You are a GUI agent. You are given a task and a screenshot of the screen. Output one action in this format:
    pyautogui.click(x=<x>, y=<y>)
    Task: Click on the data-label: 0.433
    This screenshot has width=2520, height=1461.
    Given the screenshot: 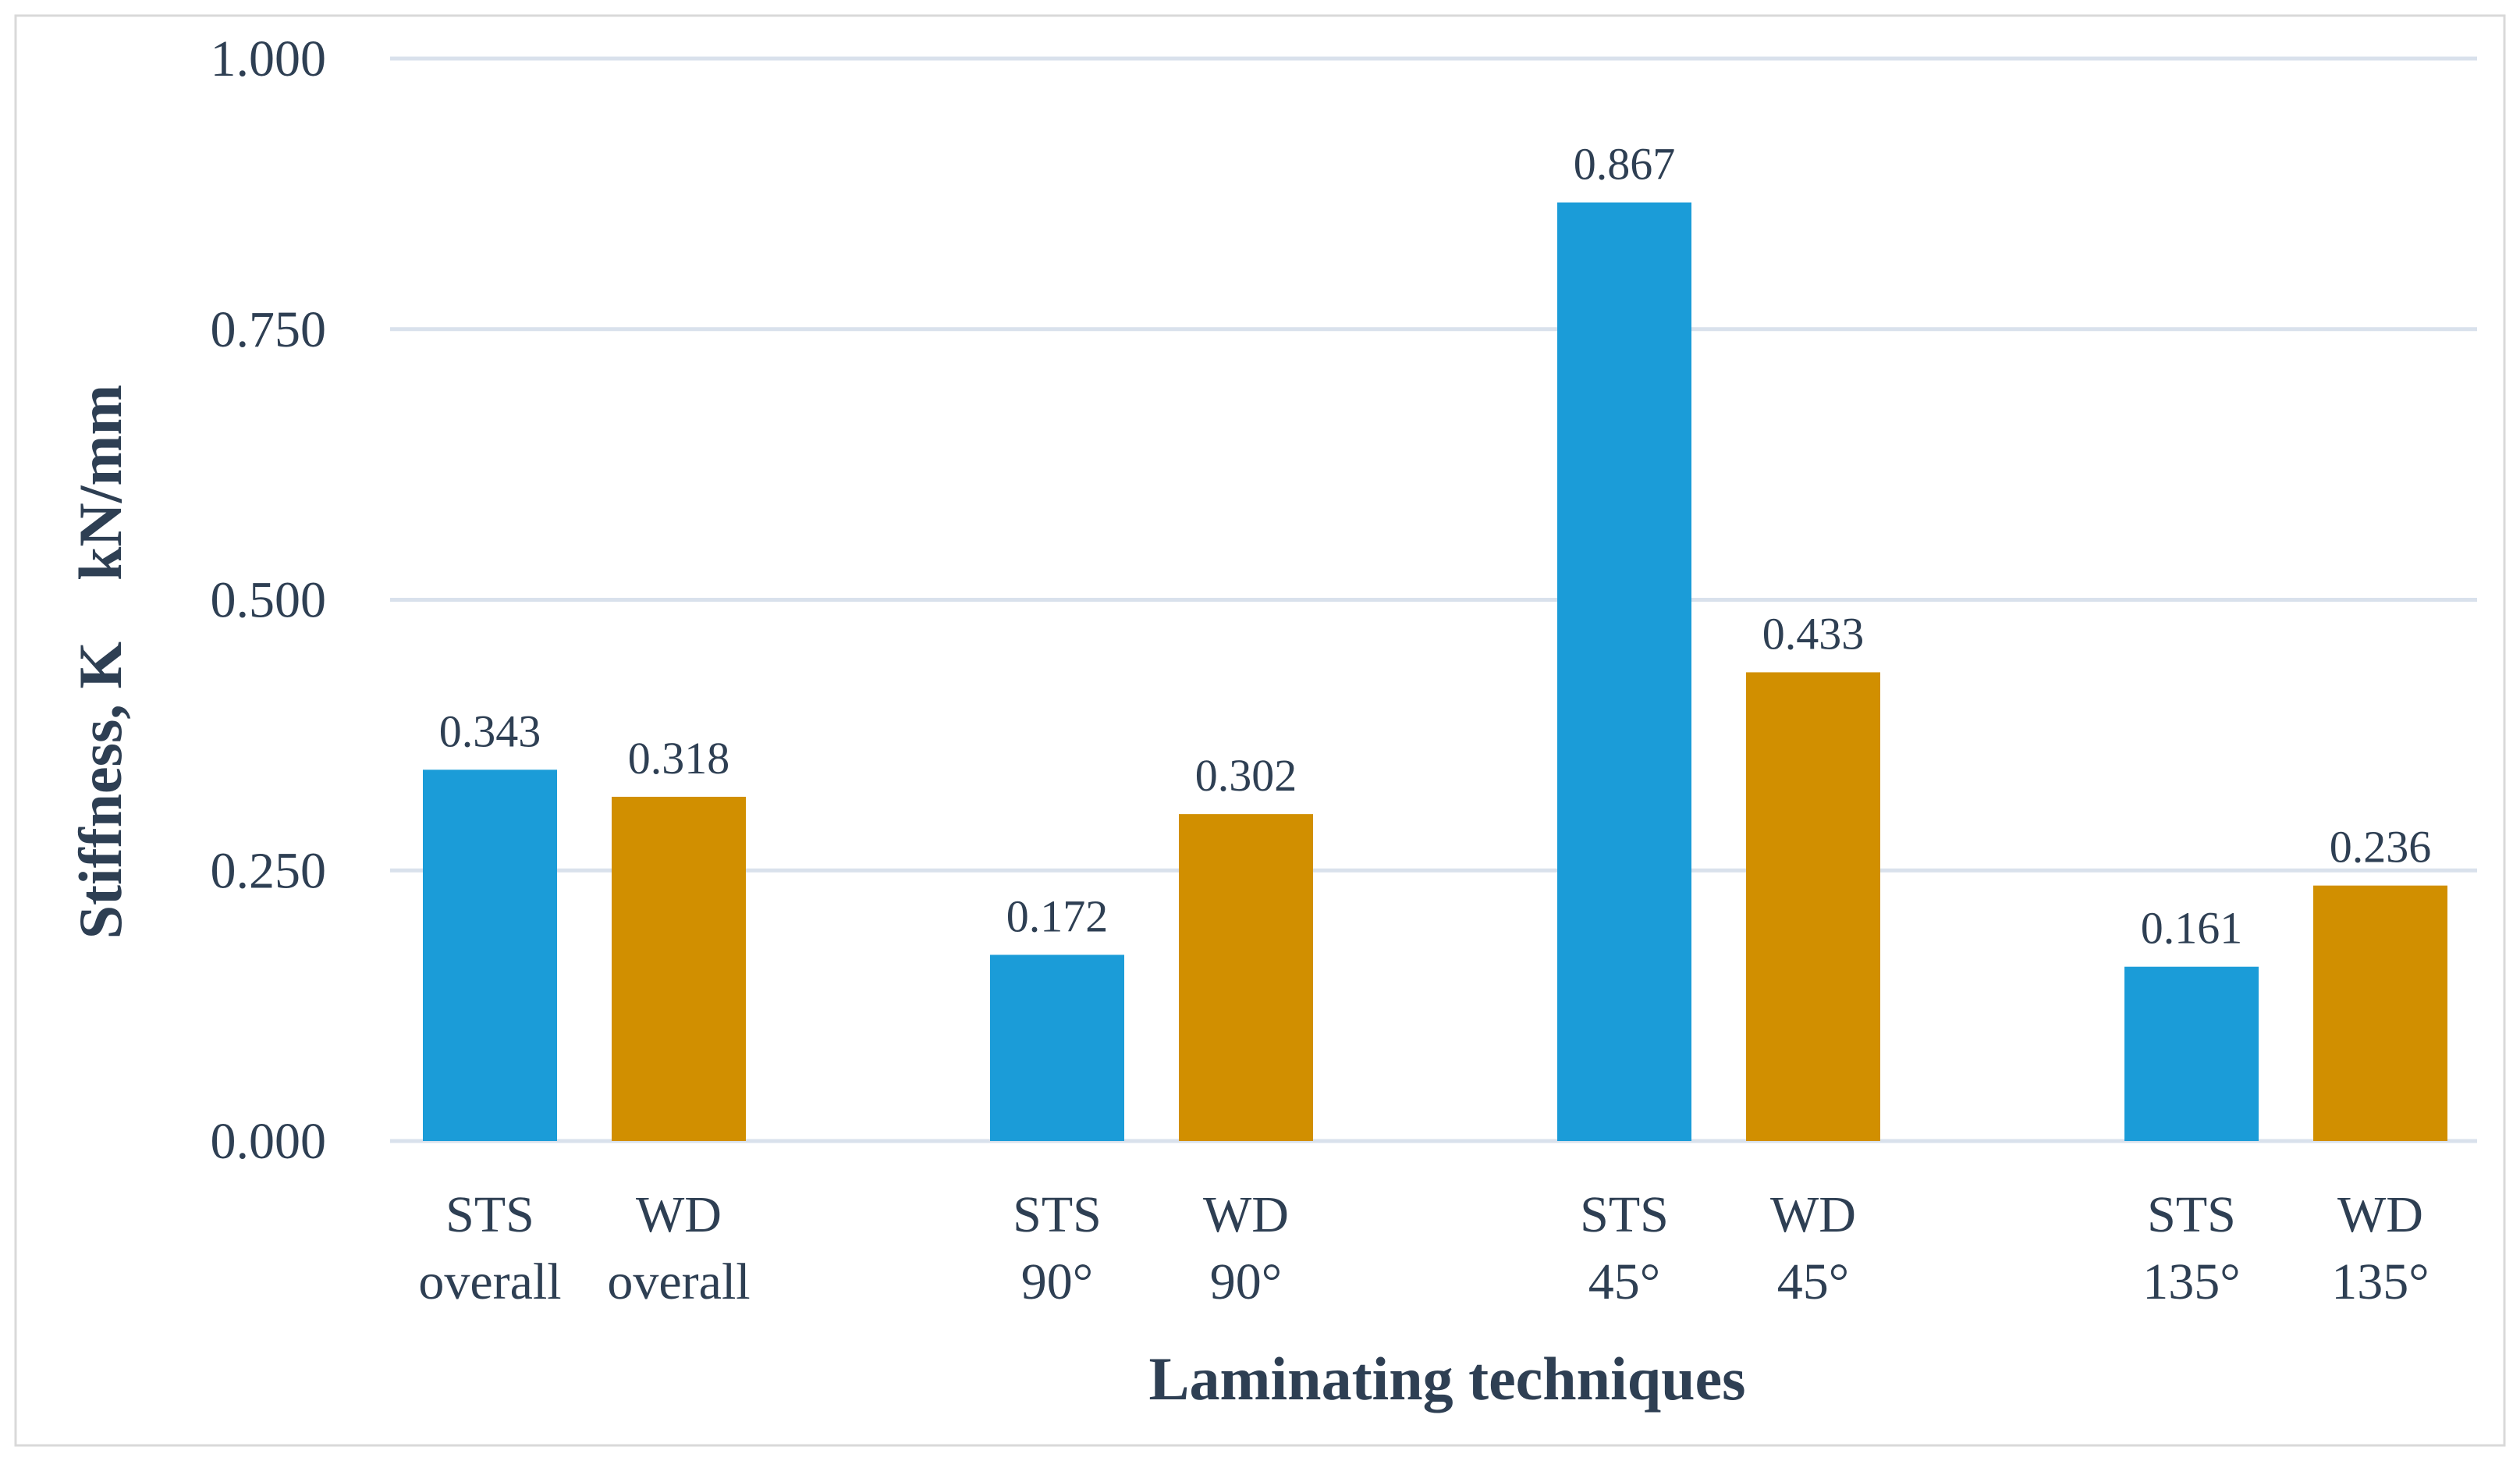 What is the action you would take?
    pyautogui.click(x=1814, y=633)
    